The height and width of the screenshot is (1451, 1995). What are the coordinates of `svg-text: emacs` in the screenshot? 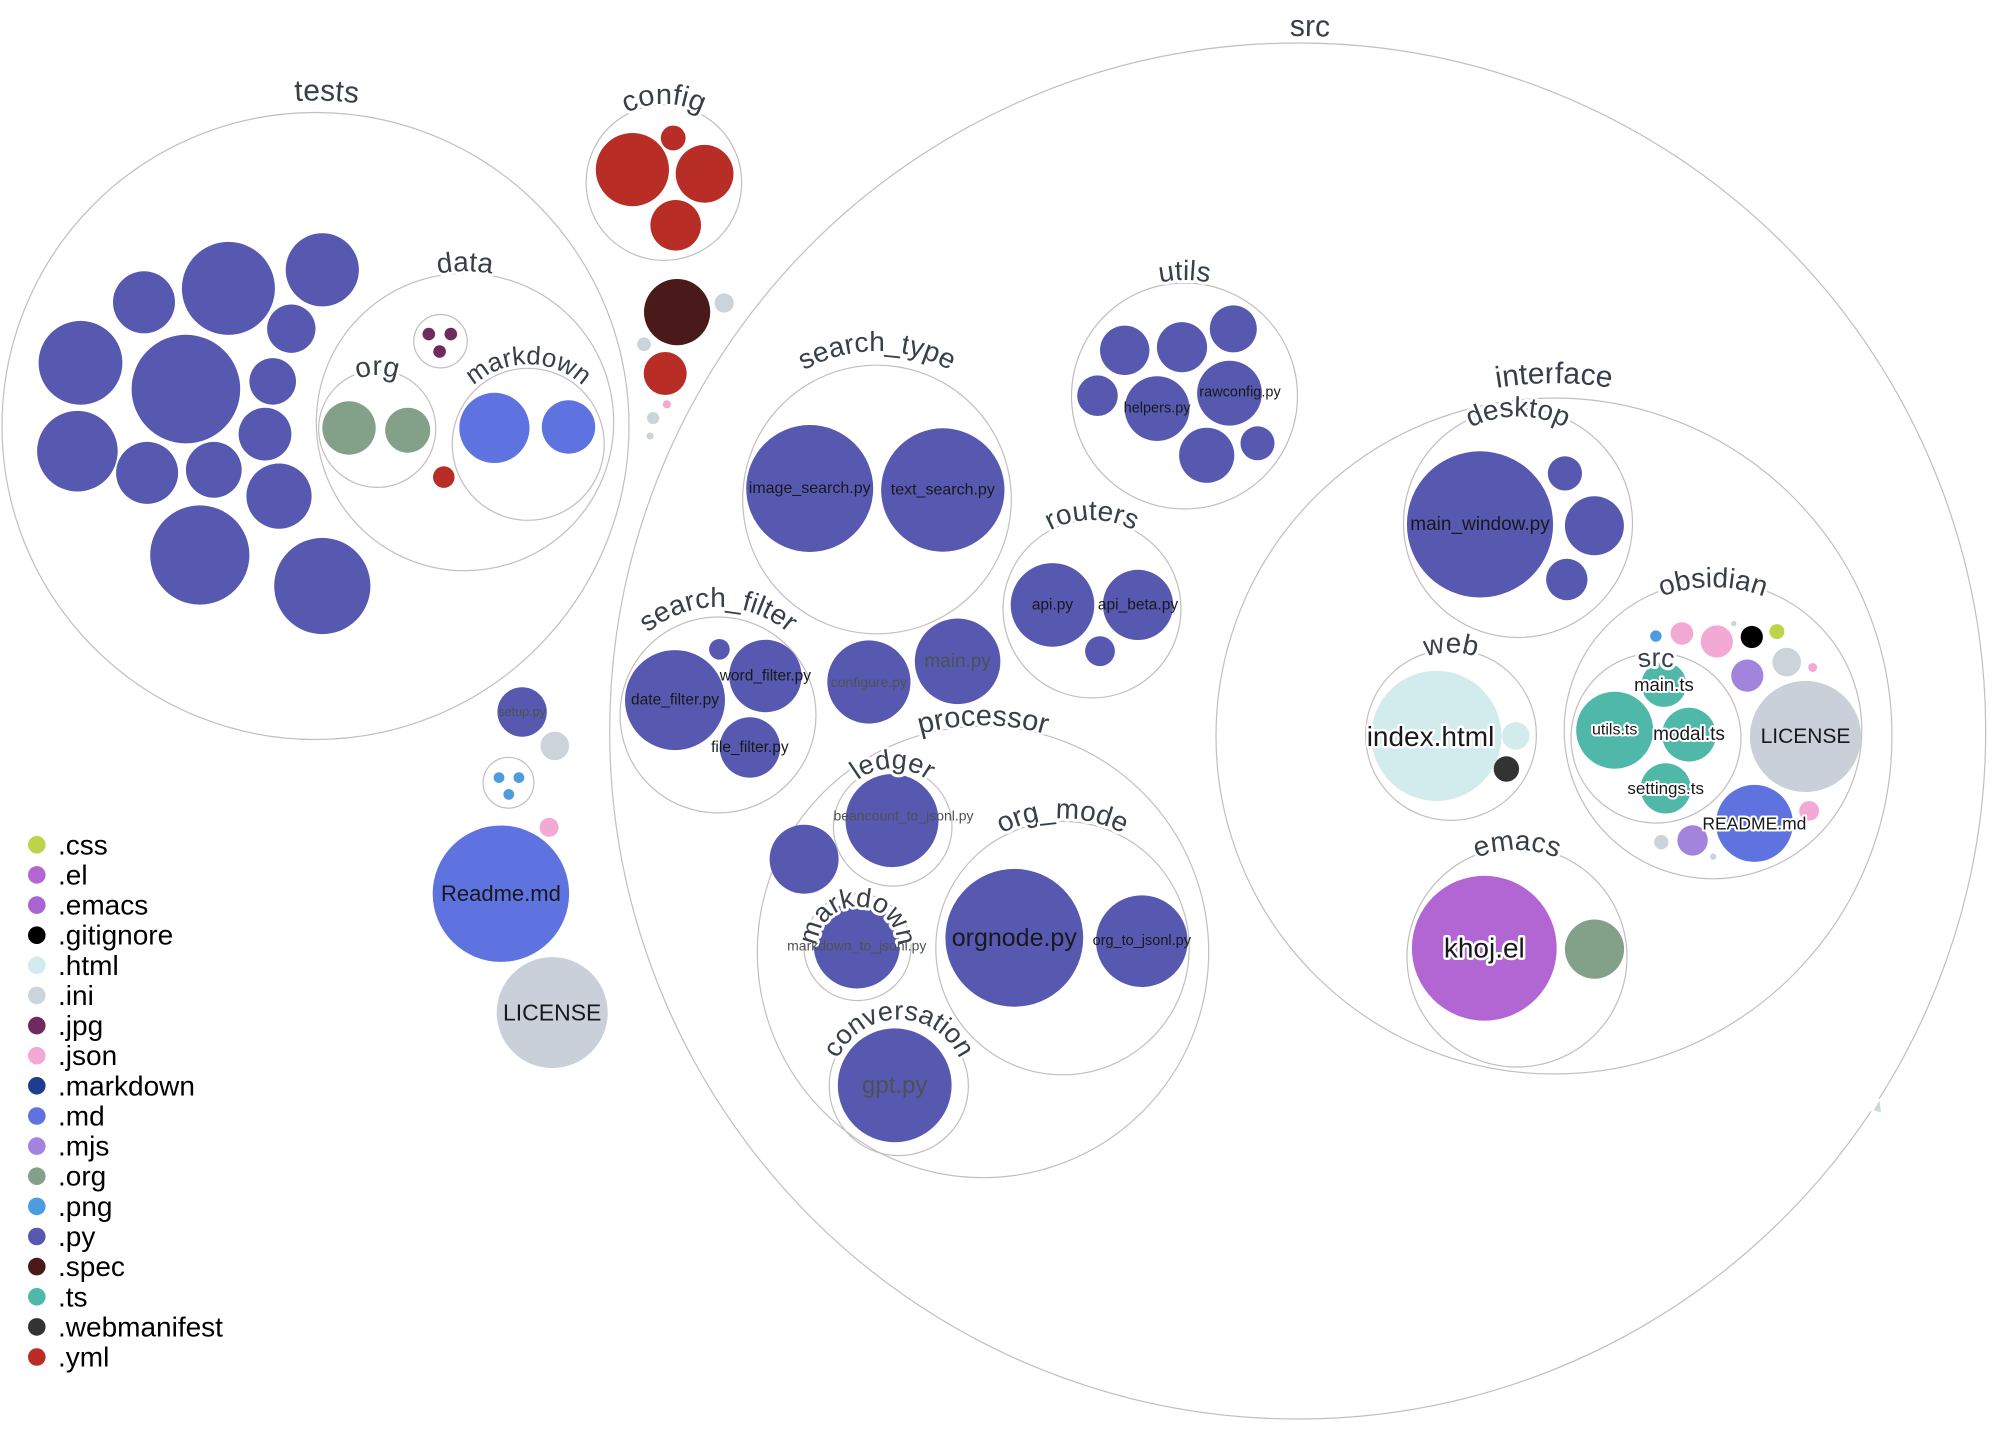 It's located at (1517, 844).